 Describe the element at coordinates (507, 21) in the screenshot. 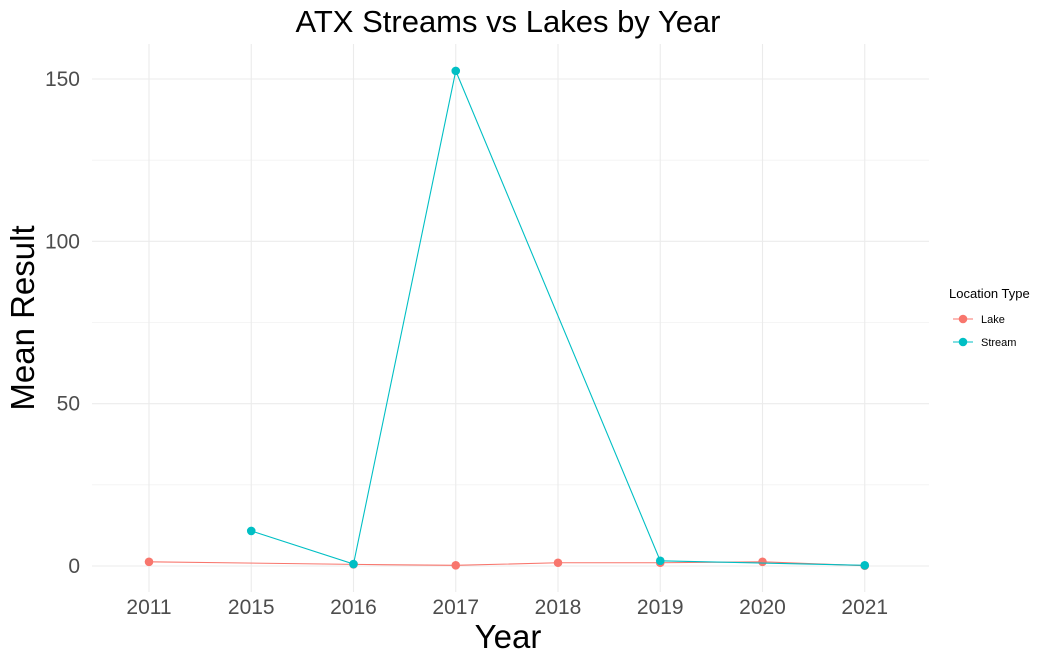

I see `chart-title: ATX Streams vs Lakes by Year` at that location.